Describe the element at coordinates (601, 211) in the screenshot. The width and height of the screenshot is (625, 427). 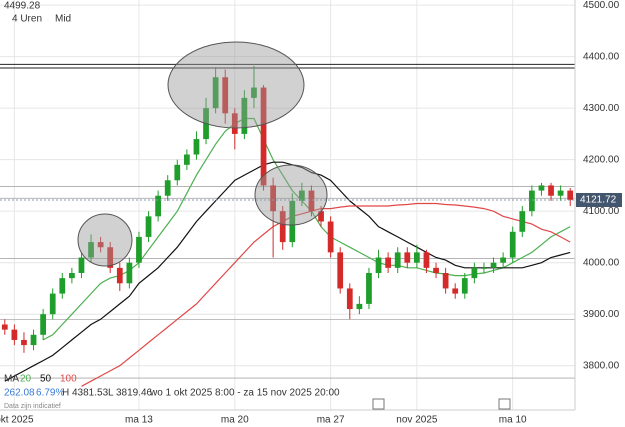
I see `y-tick-label: 4100.00` at that location.